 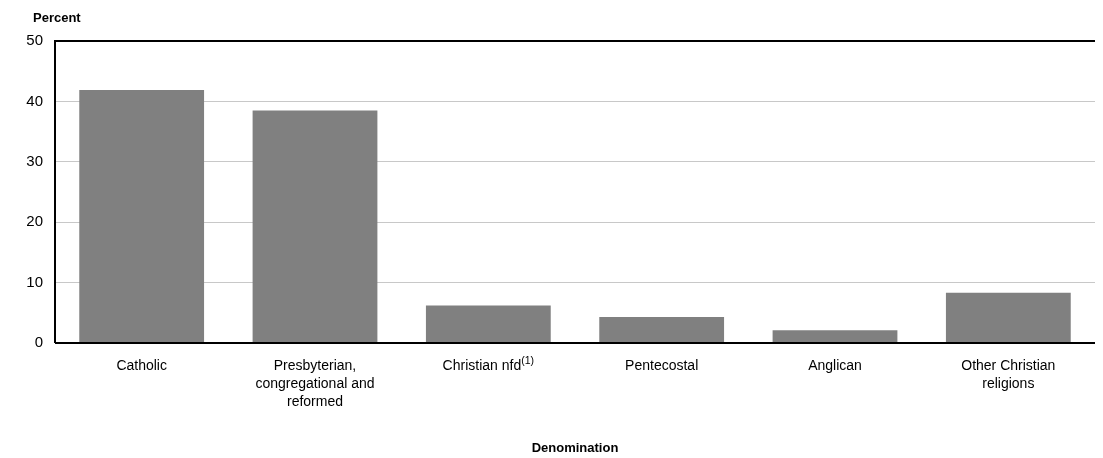 I want to click on y-tick-label: 0, so click(x=38, y=342).